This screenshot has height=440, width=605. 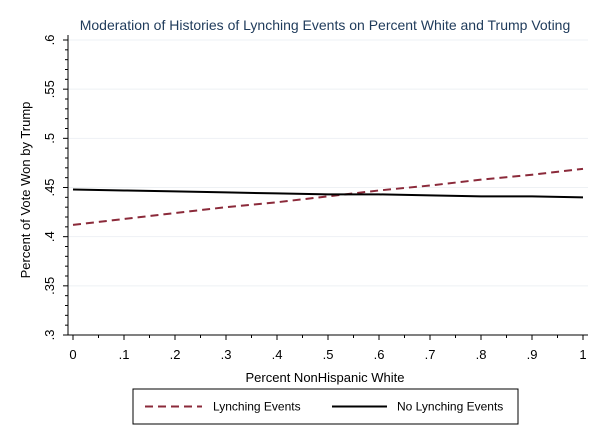 I want to click on x-tick-label: .5, so click(x=328, y=354).